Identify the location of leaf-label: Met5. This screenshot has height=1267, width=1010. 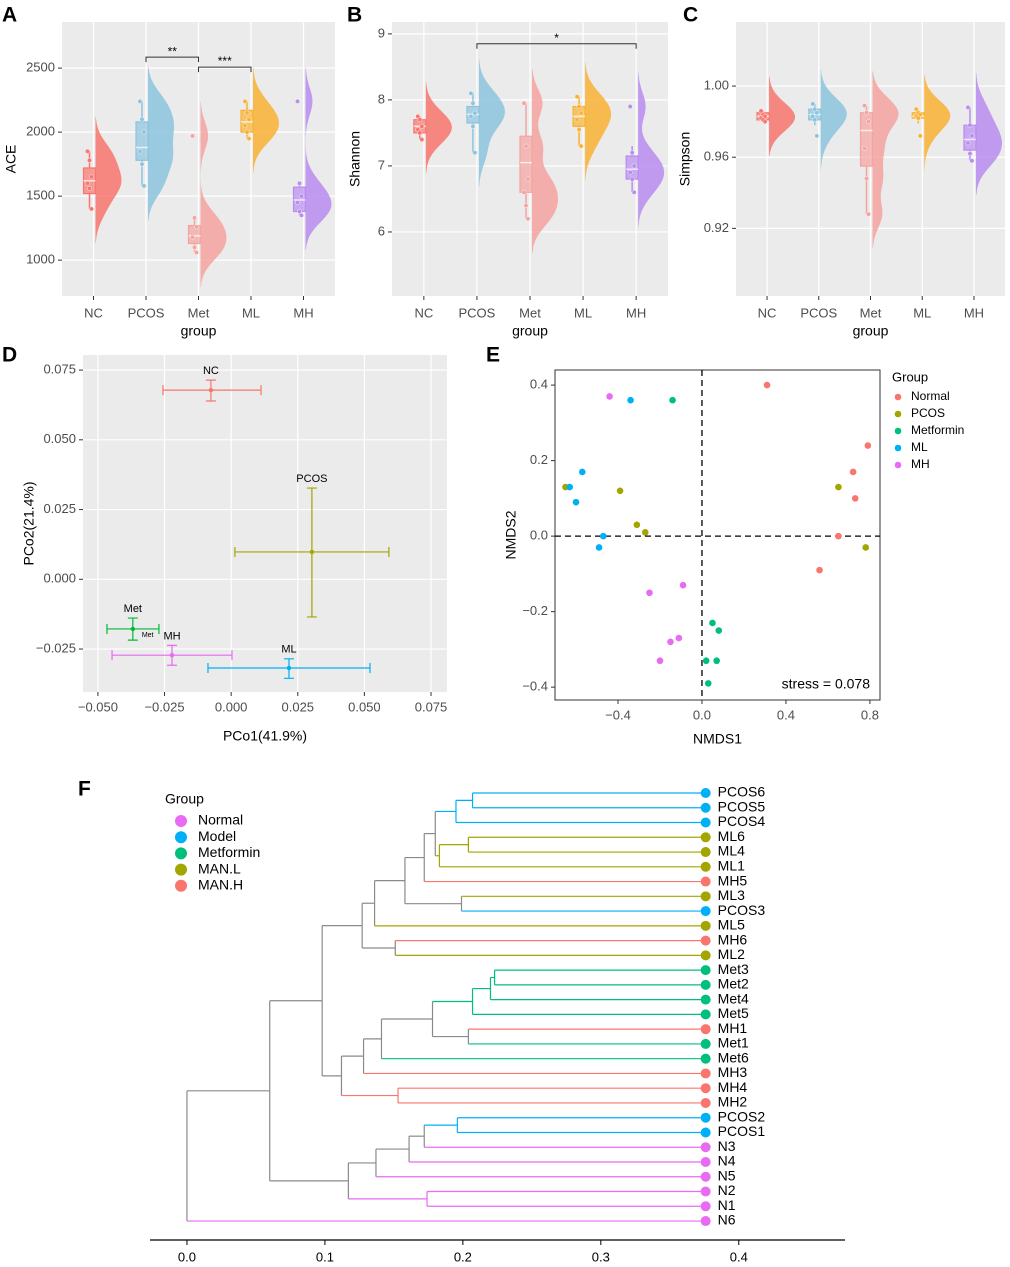
(733, 1013).